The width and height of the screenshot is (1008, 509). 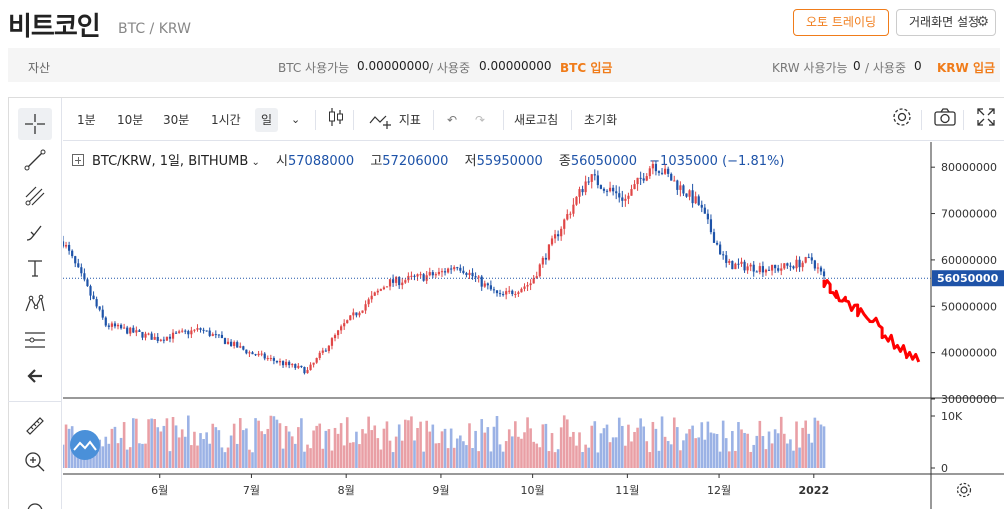 What do you see at coordinates (902, 118) in the screenshot?
I see `chart-settings-button` at bounding box center [902, 118].